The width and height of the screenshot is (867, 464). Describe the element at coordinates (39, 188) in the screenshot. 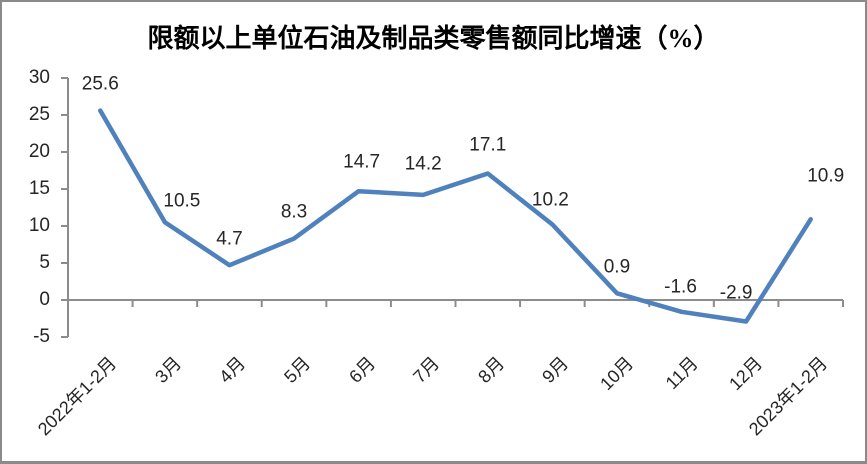

I see `y-axis-tick-label: 15` at that location.